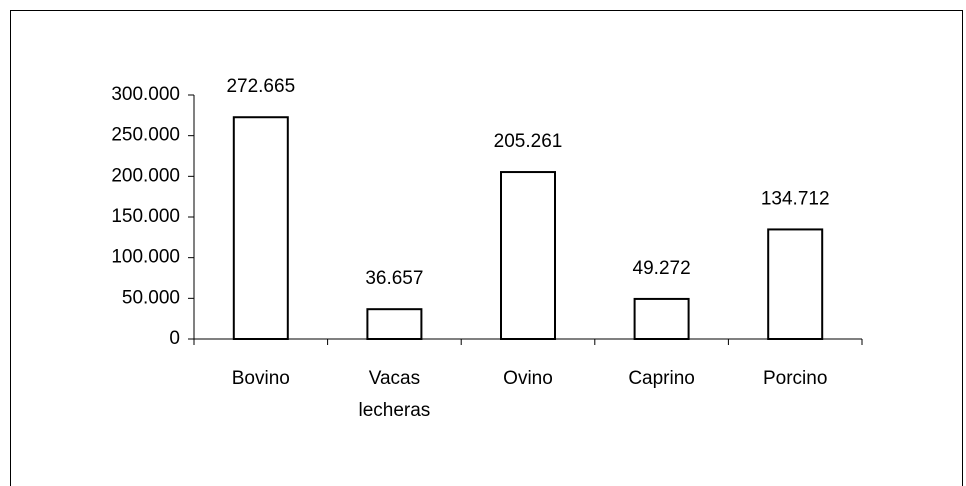  I want to click on y-tick-label: 50.000, so click(151, 297).